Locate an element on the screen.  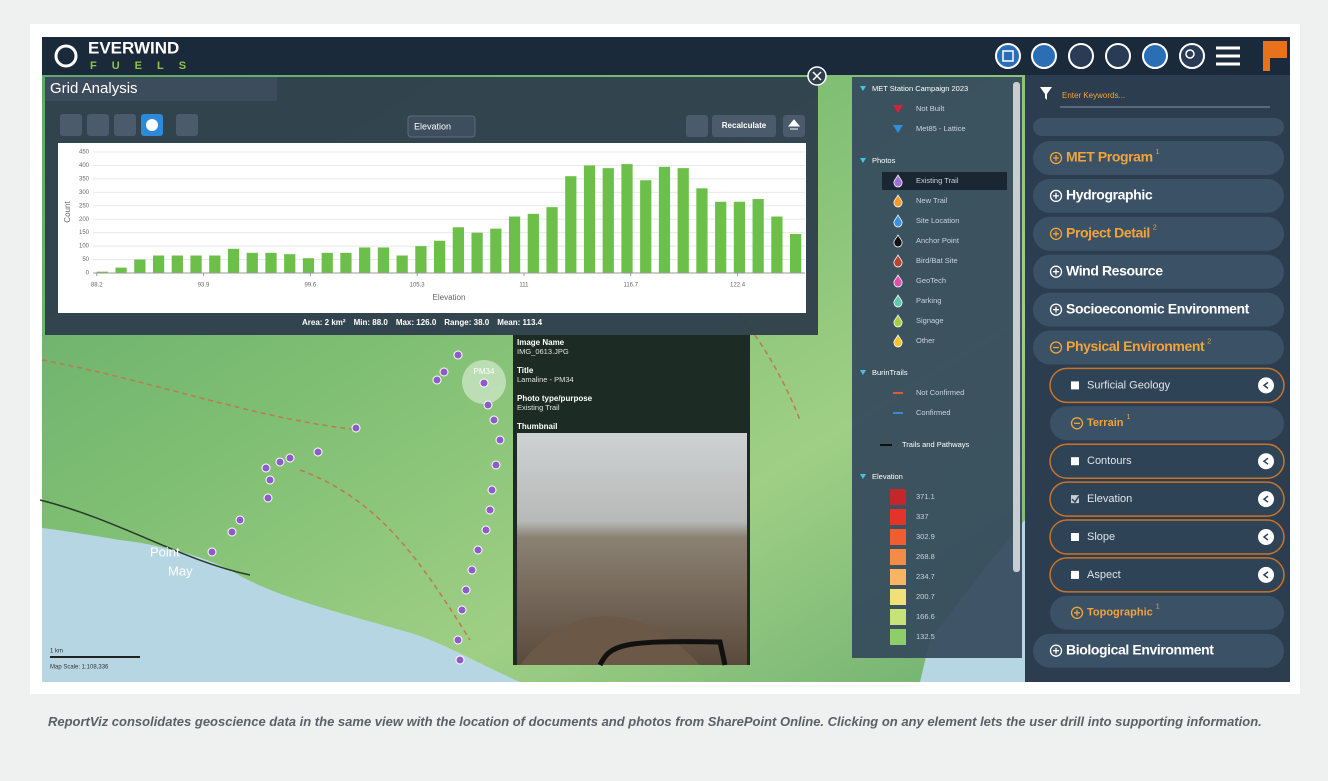
legend-label: 371.1 is located at coordinates (925, 496).